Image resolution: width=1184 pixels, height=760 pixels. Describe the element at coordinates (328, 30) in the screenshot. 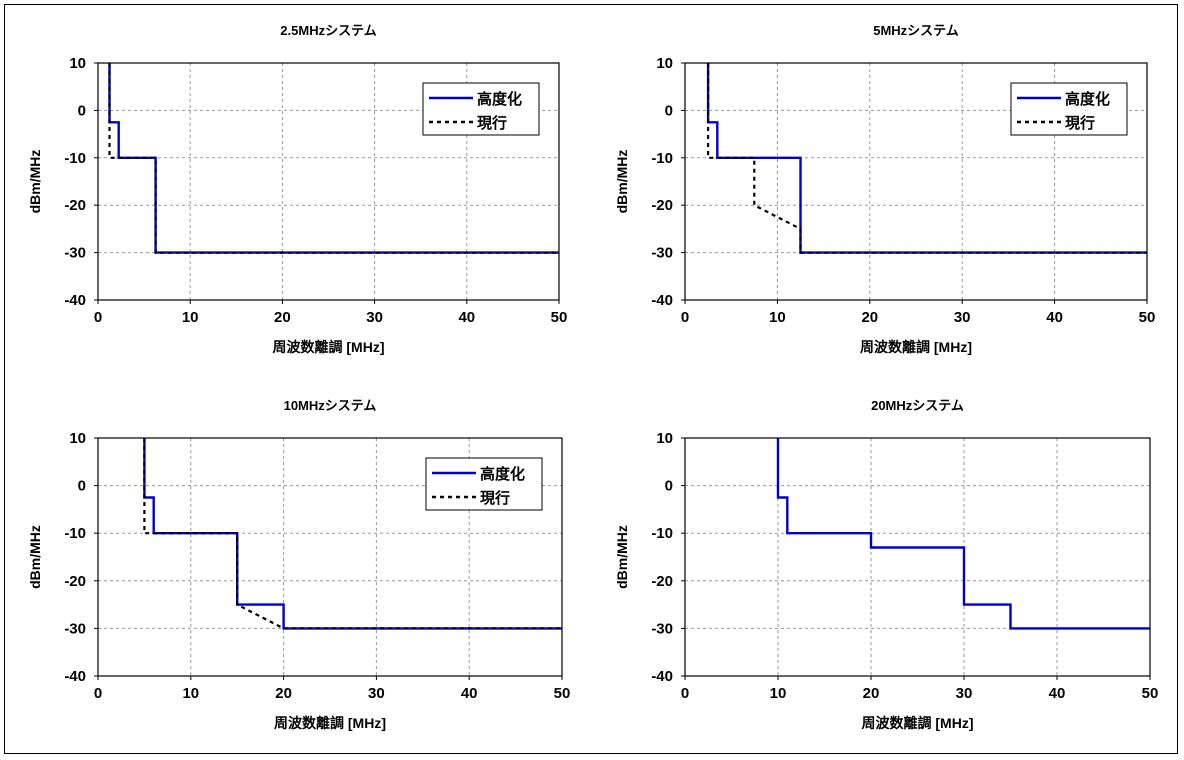

I see `chart-title: 2.5MHzシステム` at that location.